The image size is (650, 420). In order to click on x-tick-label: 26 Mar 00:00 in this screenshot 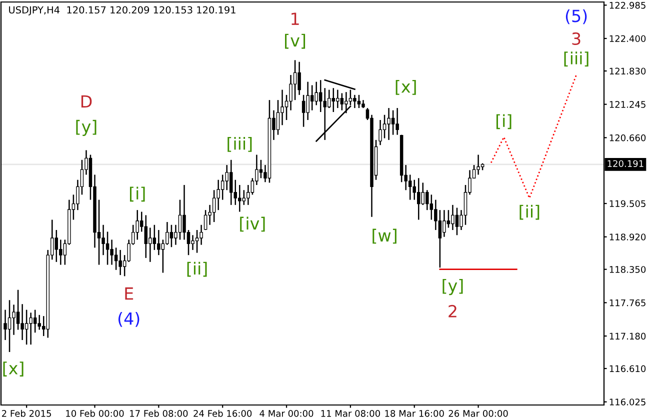, I will do `click(478, 413)`.